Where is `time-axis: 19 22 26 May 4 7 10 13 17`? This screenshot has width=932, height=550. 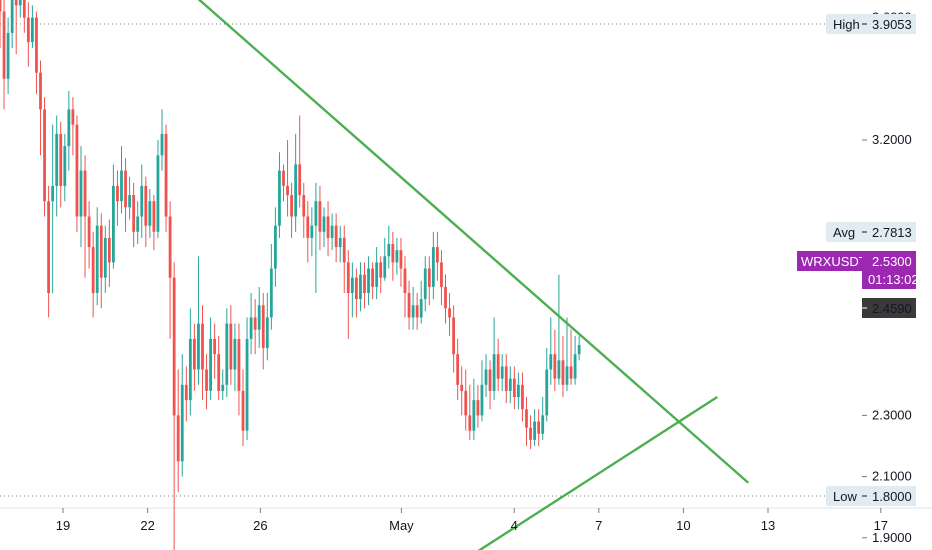 time-axis: 19 22 26 May 4 7 10 13 17 is located at coordinates (472, 520).